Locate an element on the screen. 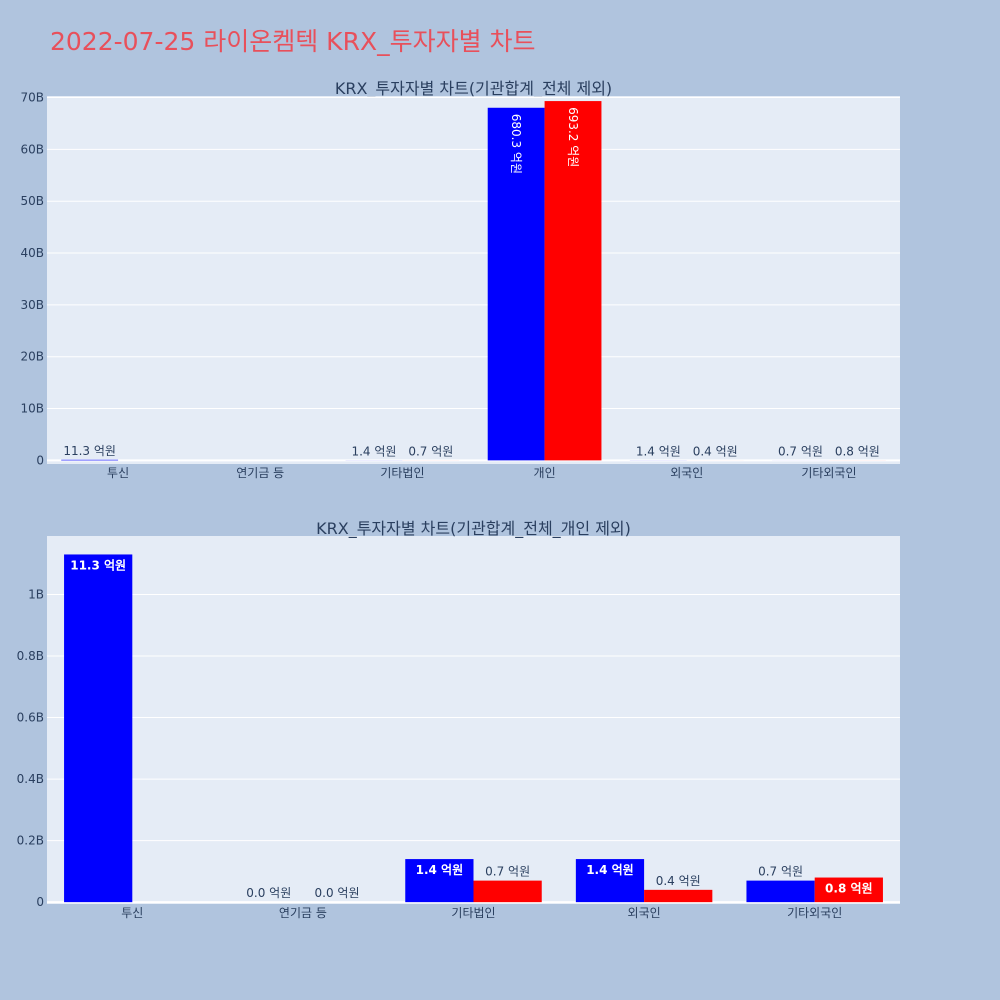  chart2-y-tick-label: 0 is located at coordinates (40, 902).